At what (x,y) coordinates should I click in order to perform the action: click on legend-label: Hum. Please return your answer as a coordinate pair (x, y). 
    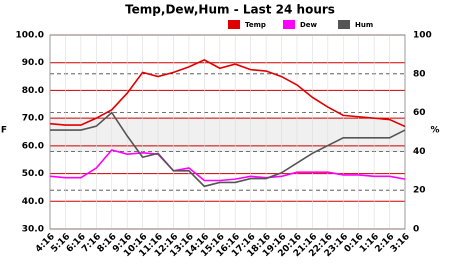
    Looking at the image, I should click on (364, 25).